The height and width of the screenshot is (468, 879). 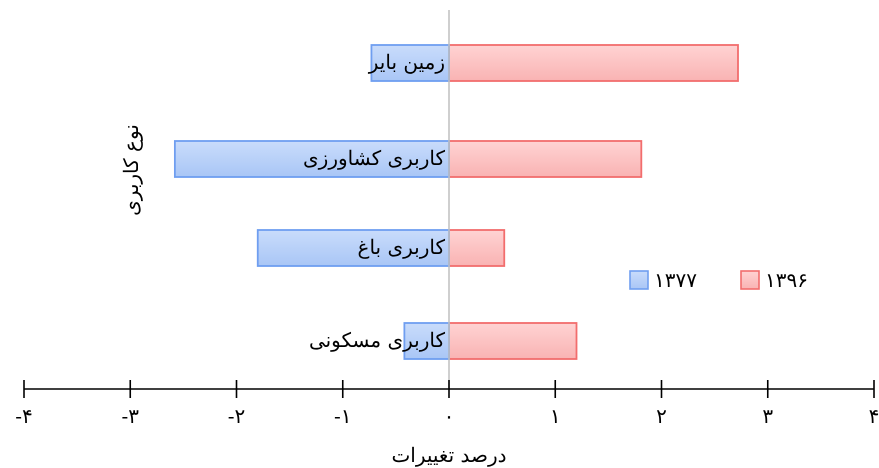 I want to click on x-tick-label: ۳, so click(x=767, y=416).